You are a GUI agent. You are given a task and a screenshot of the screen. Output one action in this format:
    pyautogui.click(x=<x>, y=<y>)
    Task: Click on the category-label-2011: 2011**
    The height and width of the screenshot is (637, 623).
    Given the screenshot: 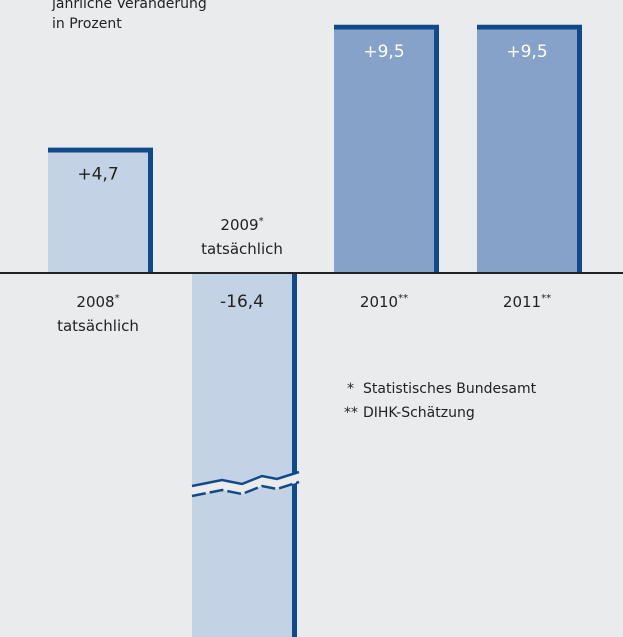 What is the action you would take?
    pyautogui.click(x=527, y=302)
    